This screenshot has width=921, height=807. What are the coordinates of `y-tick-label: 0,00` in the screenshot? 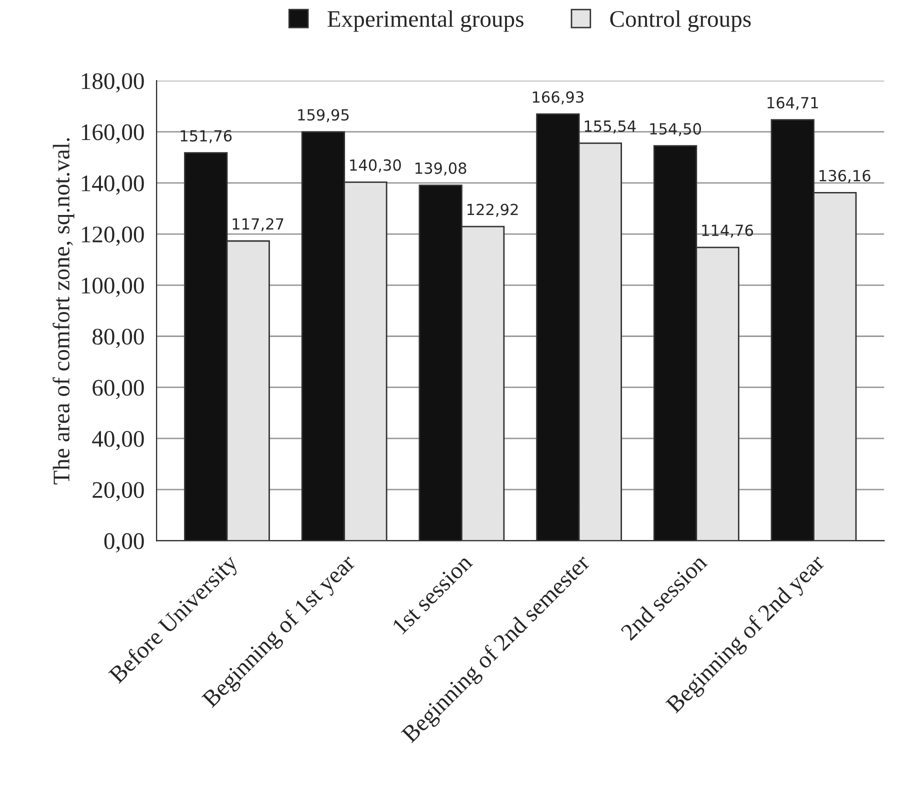 It's located at (124, 543).